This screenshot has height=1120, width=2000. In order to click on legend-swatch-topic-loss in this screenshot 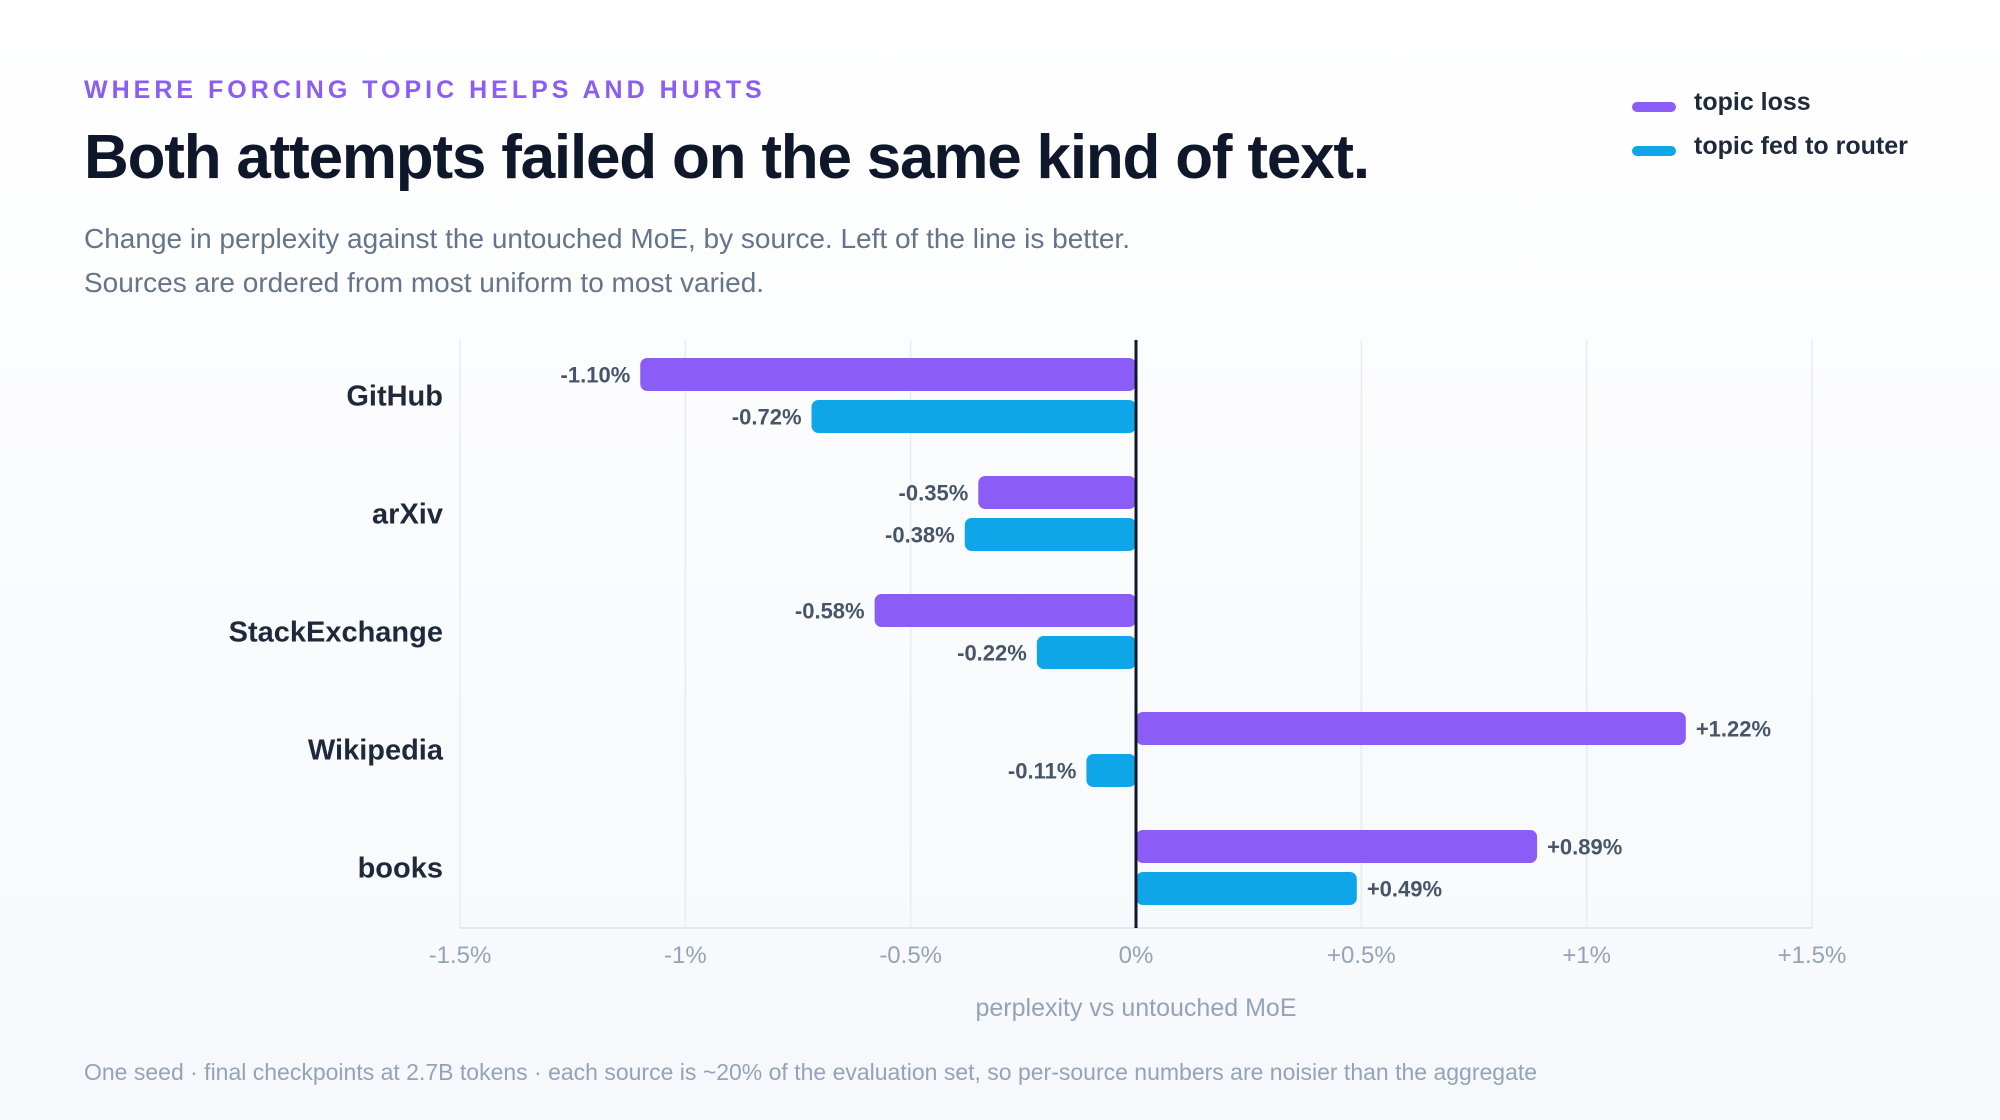, I will do `click(1654, 107)`.